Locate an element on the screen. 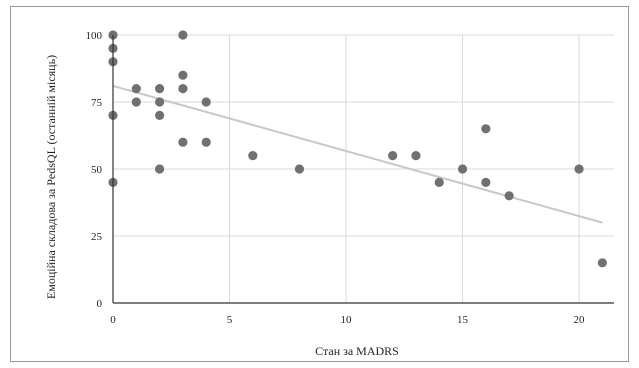 Image resolution: width=639 pixels, height=368 pixels. x-axis-title: Стан за MADRS is located at coordinates (357, 351).